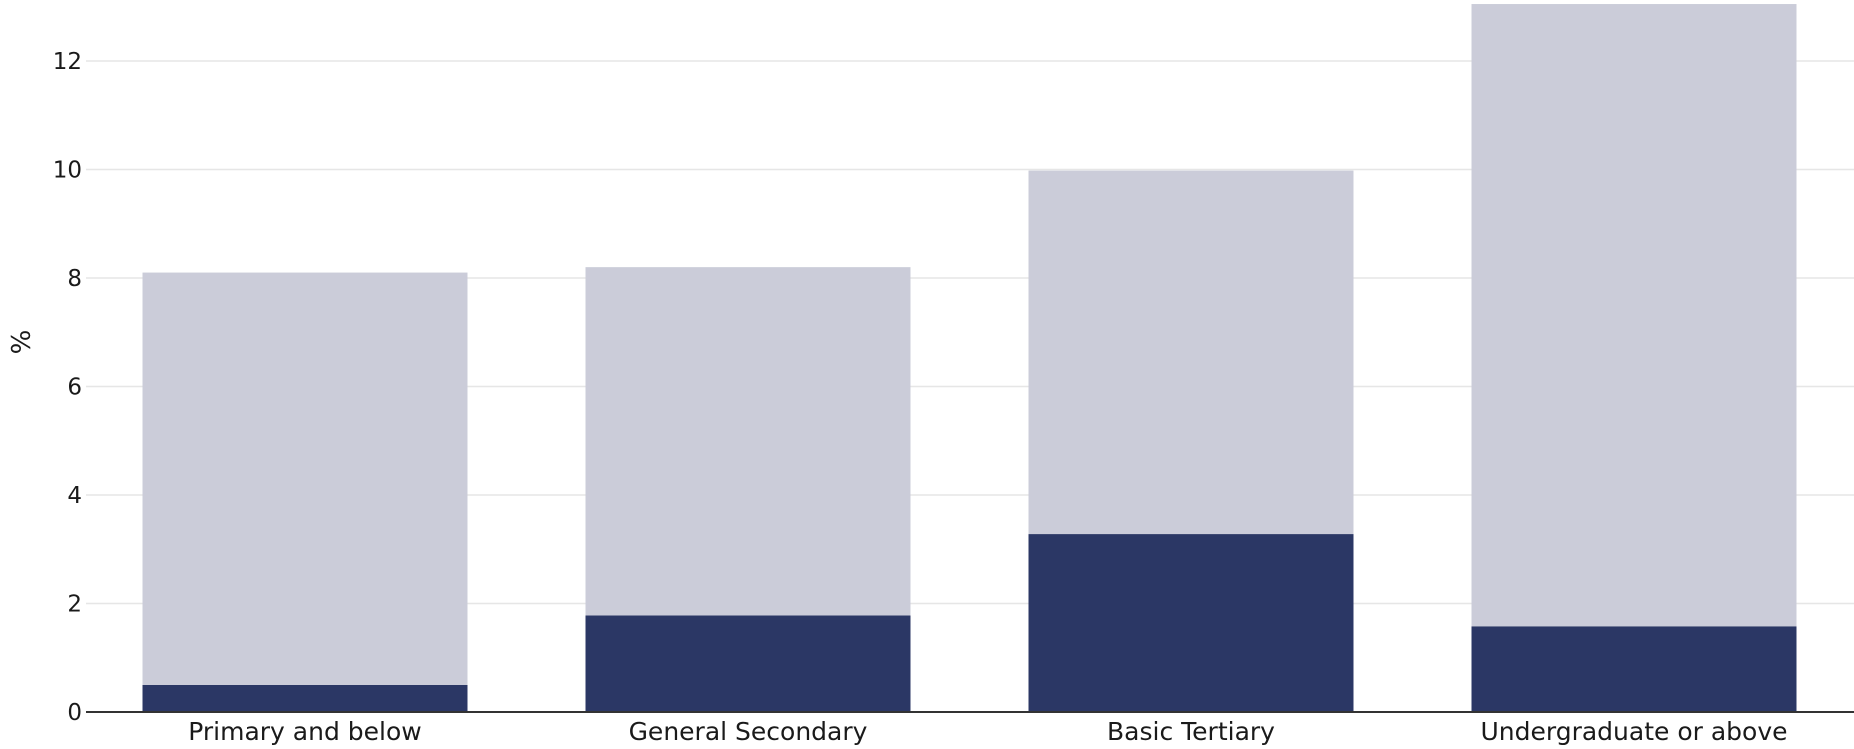 This screenshot has width=1854, height=749. I want to click on y-axis-title: %, so click(22, 342).